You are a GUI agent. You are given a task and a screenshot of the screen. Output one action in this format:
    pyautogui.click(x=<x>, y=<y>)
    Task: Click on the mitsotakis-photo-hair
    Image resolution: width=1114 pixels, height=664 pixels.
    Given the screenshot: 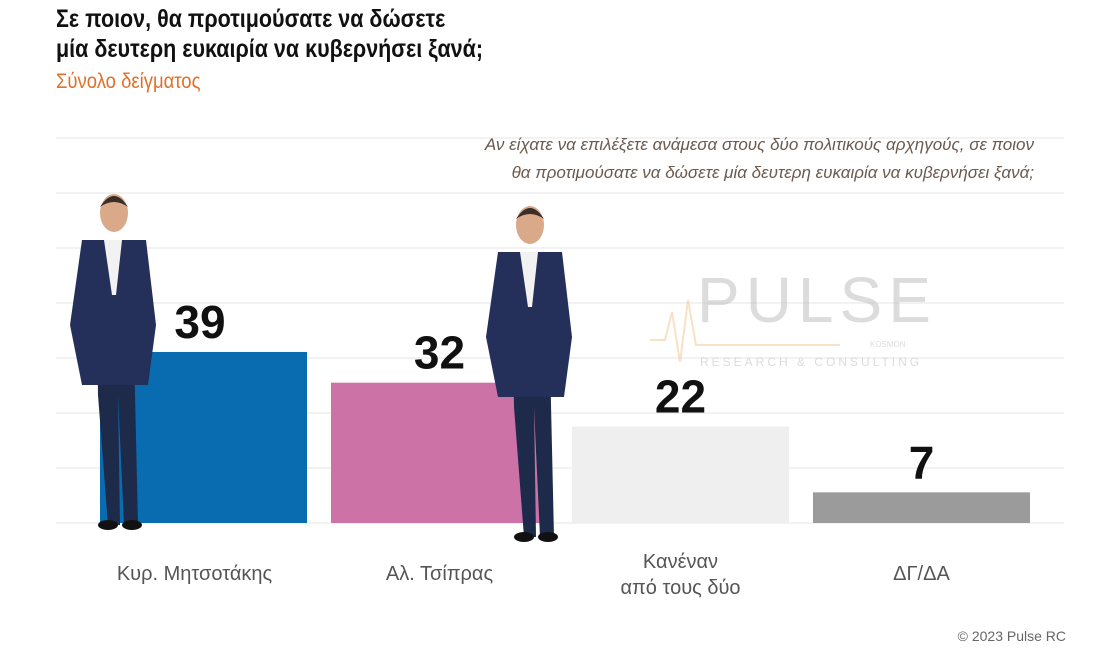 What is the action you would take?
    pyautogui.click(x=114, y=201)
    